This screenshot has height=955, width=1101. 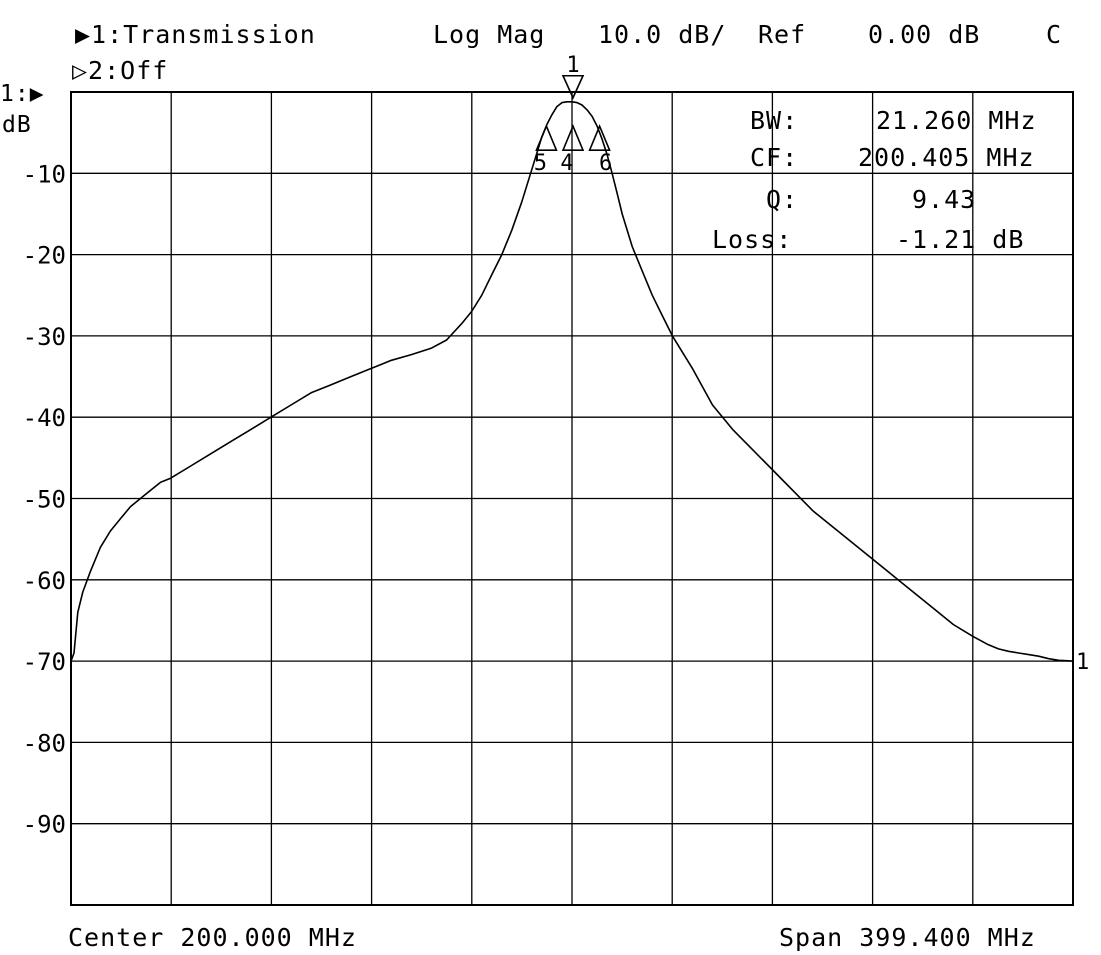 What do you see at coordinates (774, 157) in the screenshot?
I see `cf-label: CF:` at bounding box center [774, 157].